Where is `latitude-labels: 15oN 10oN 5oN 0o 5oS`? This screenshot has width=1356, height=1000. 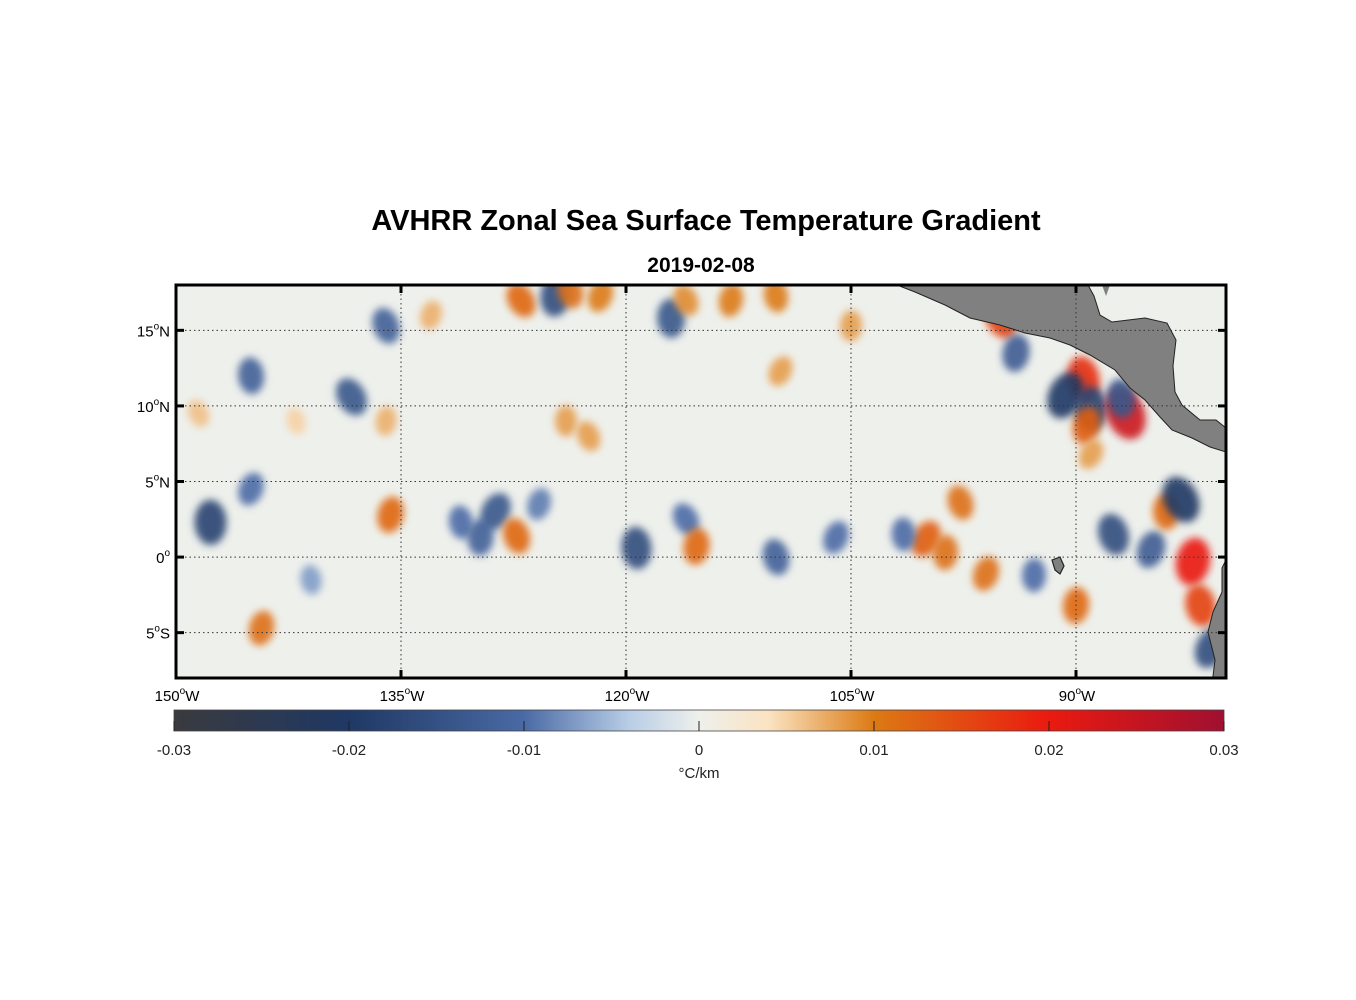 latitude-labels: 15oN 10oN 5oN 0o 5oS is located at coordinates (154, 481).